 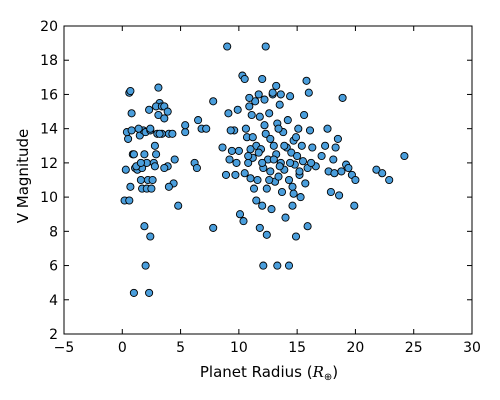 I want to click on y-axis-label: V Magnitude, so click(x=23, y=176).